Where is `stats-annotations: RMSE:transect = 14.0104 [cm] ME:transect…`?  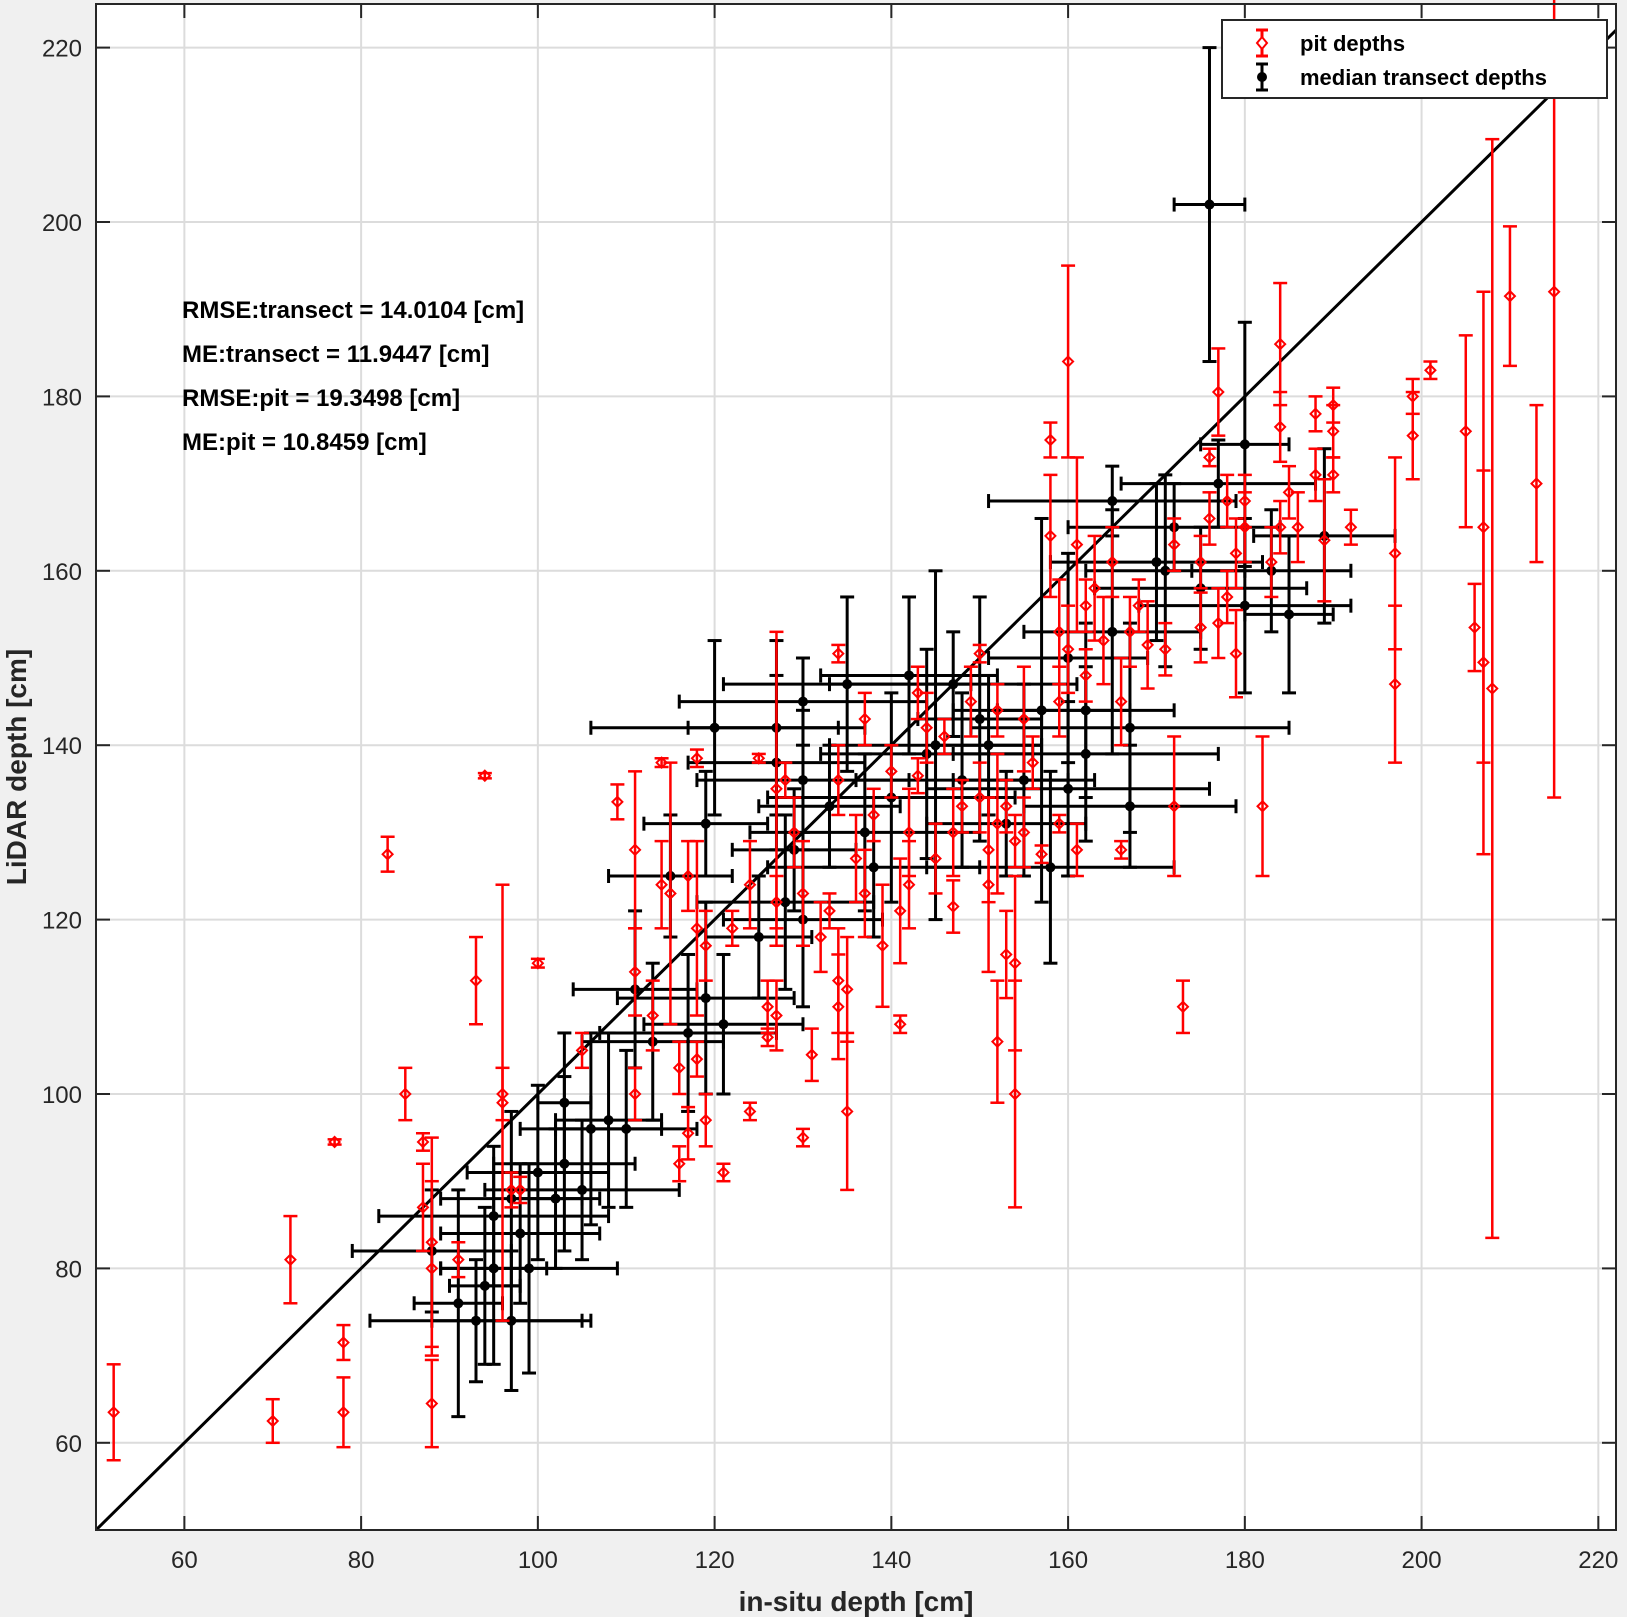
stats-annotations: RMSE:transect = 14.0104 [cm] ME:transect… is located at coordinates (353, 376).